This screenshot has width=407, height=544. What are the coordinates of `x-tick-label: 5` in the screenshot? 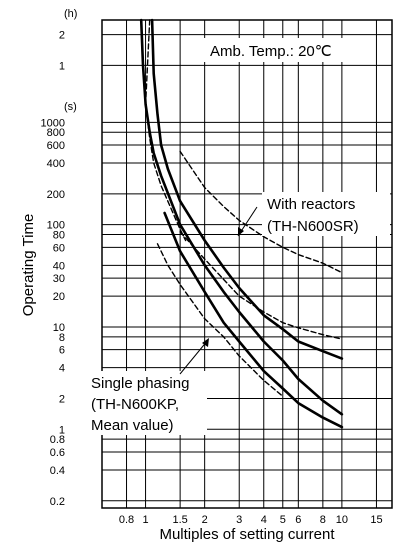 It's located at (283, 520).